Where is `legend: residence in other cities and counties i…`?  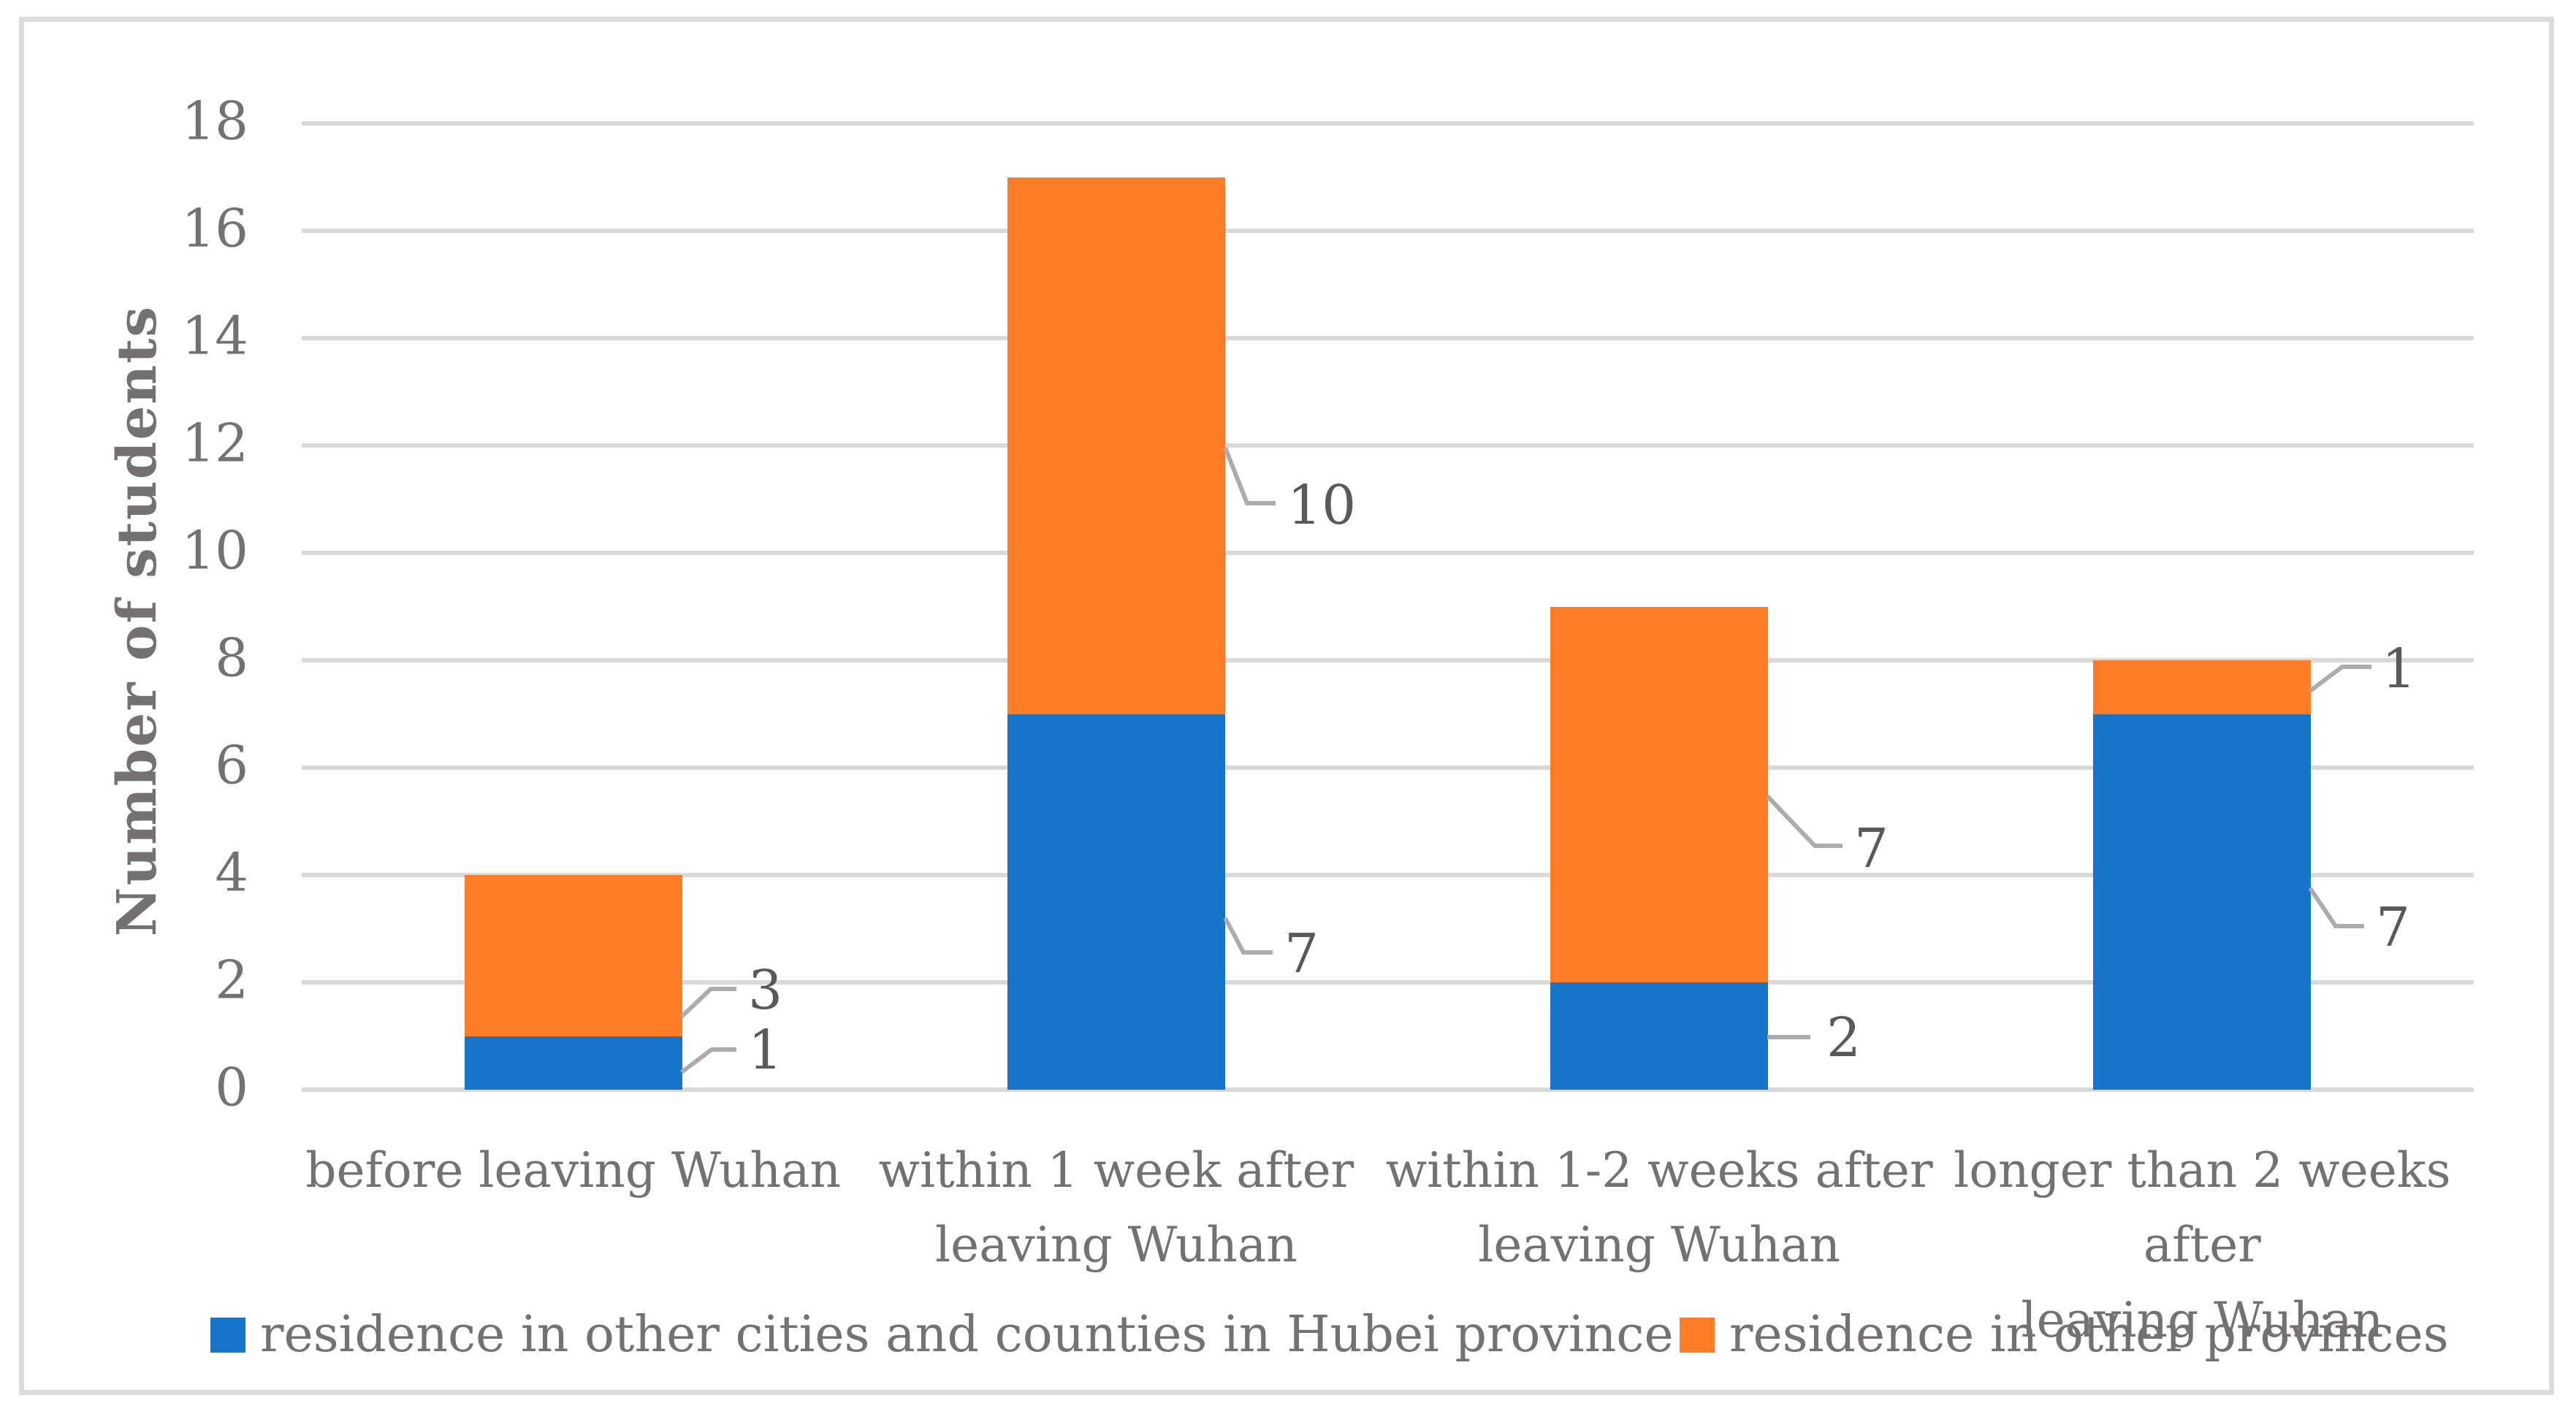 legend: residence in other cities and counties i… is located at coordinates (1288, 1342).